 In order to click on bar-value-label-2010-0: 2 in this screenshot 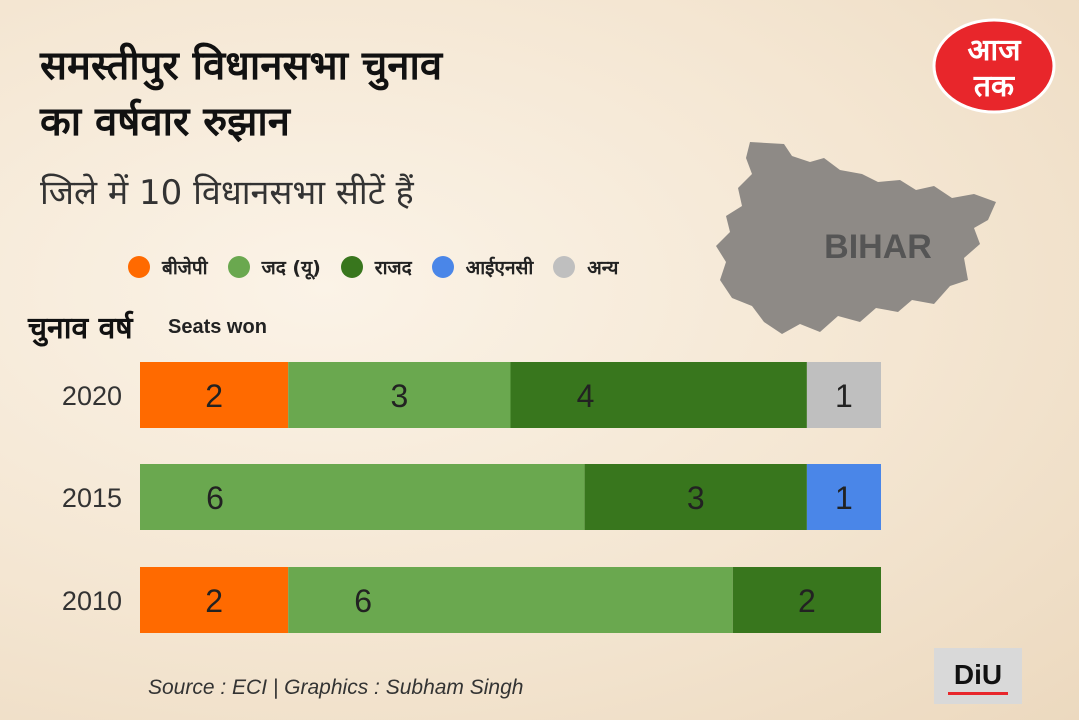, I will do `click(214, 601)`.